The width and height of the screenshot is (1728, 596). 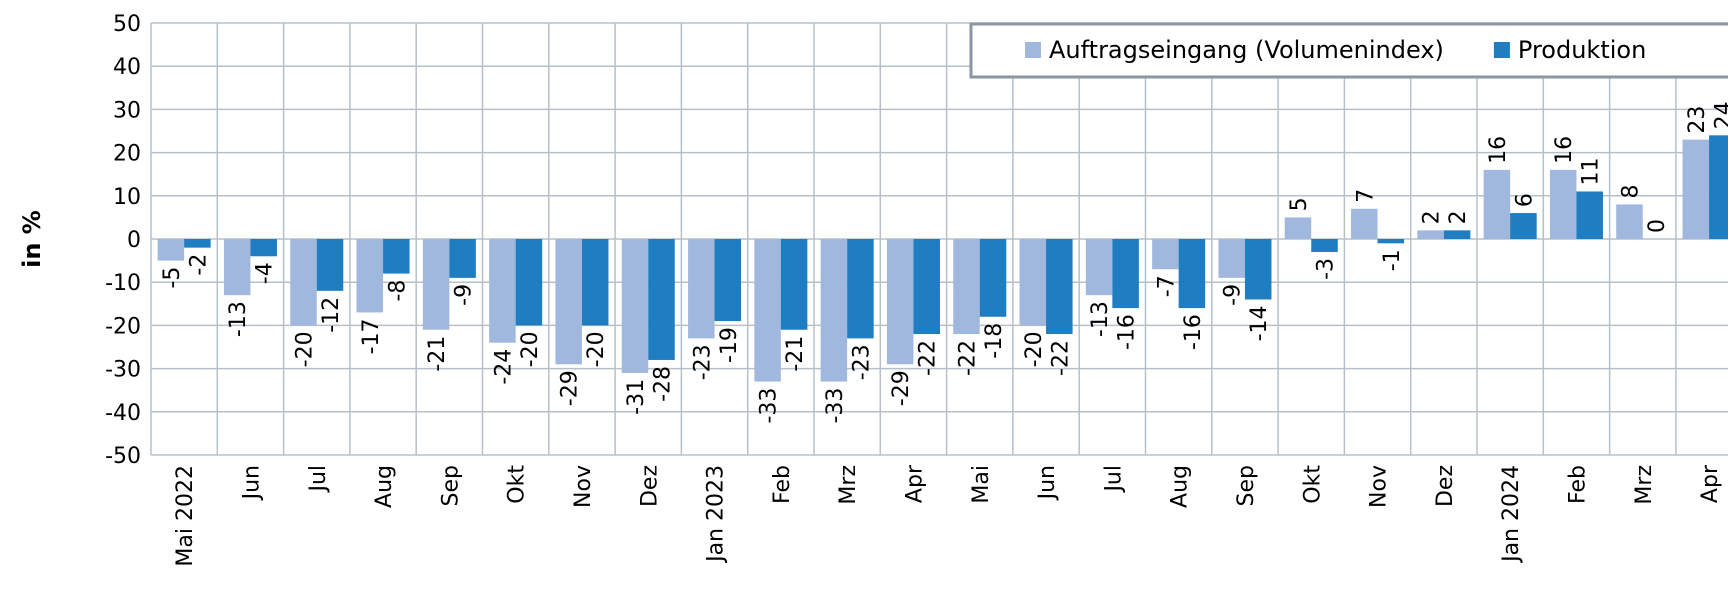 I want to click on value-label: -29, so click(x=570, y=388).